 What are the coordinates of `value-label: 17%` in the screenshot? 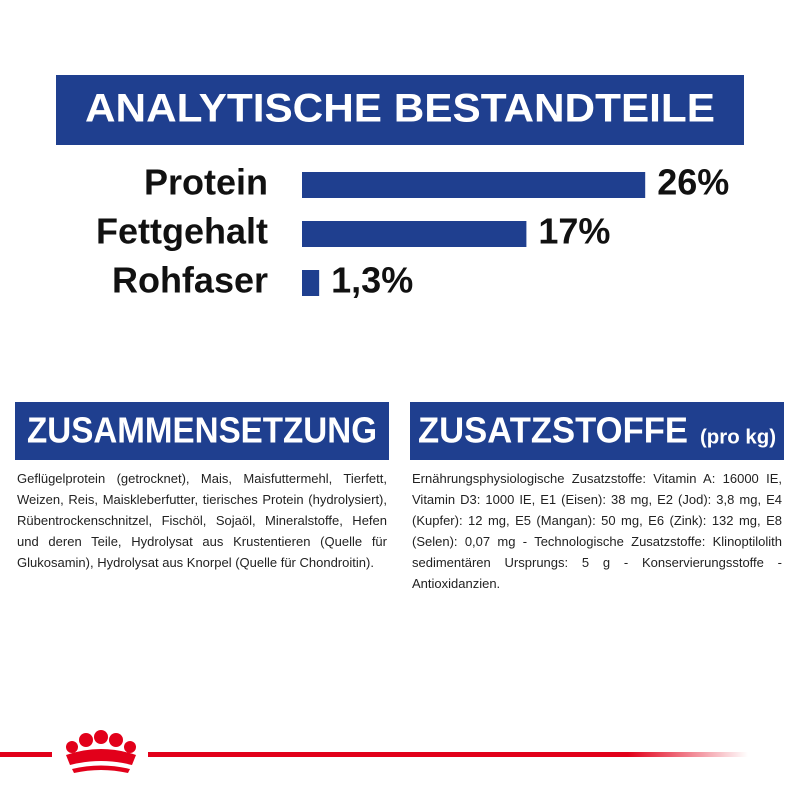 It's located at (574, 231).